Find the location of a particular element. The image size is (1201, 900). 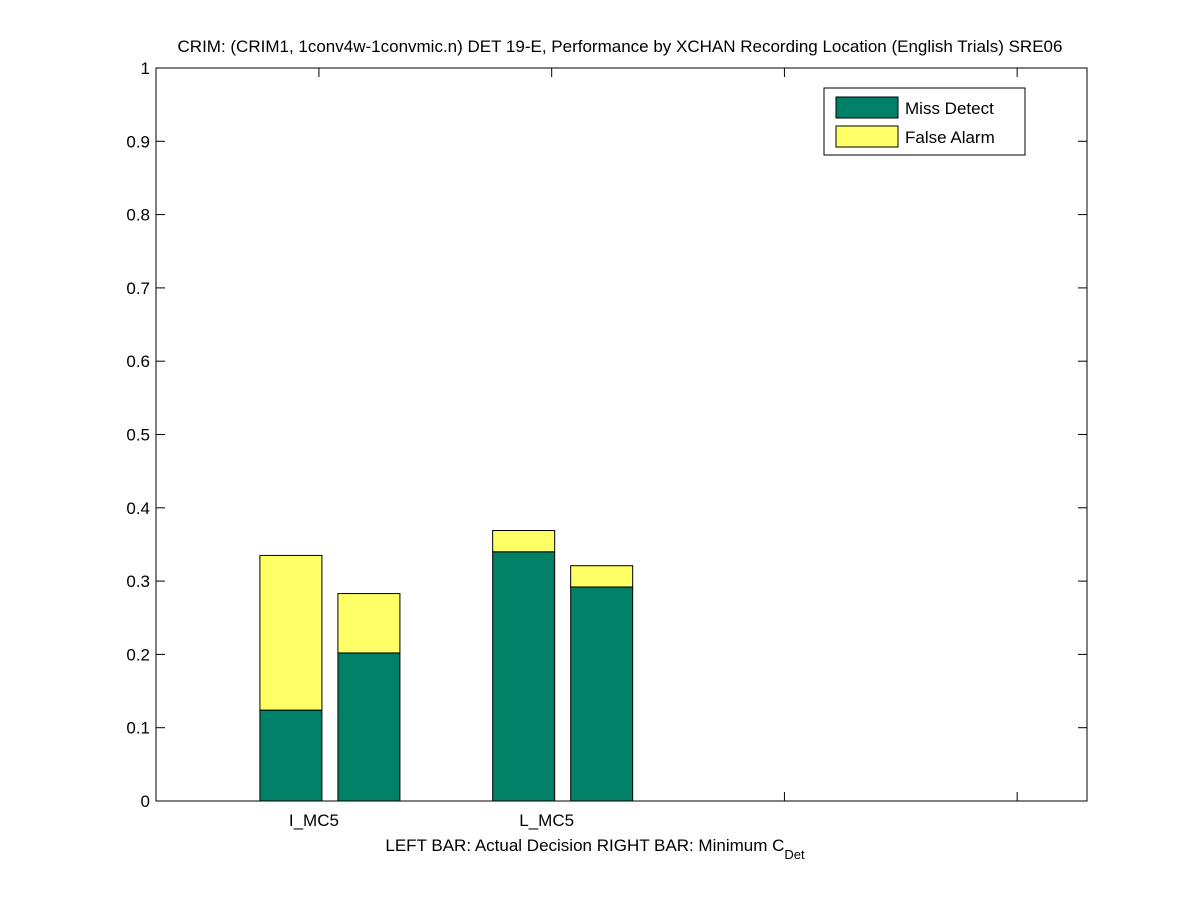

y-tick-label: 0.5 is located at coordinates (138, 435).